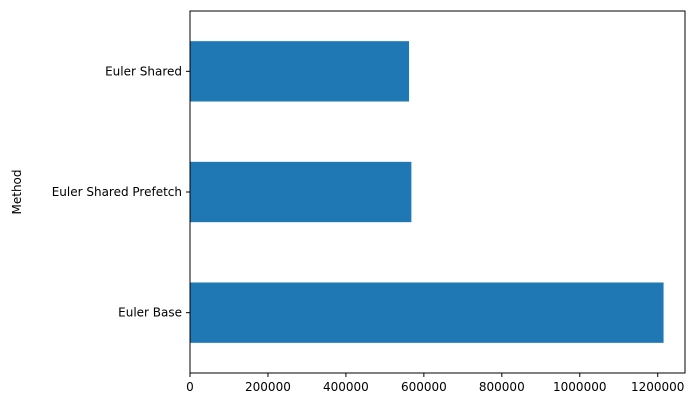 The width and height of the screenshot is (697, 413). What do you see at coordinates (143, 71) in the screenshot?
I see `y-tick-label: Euler Shared` at bounding box center [143, 71].